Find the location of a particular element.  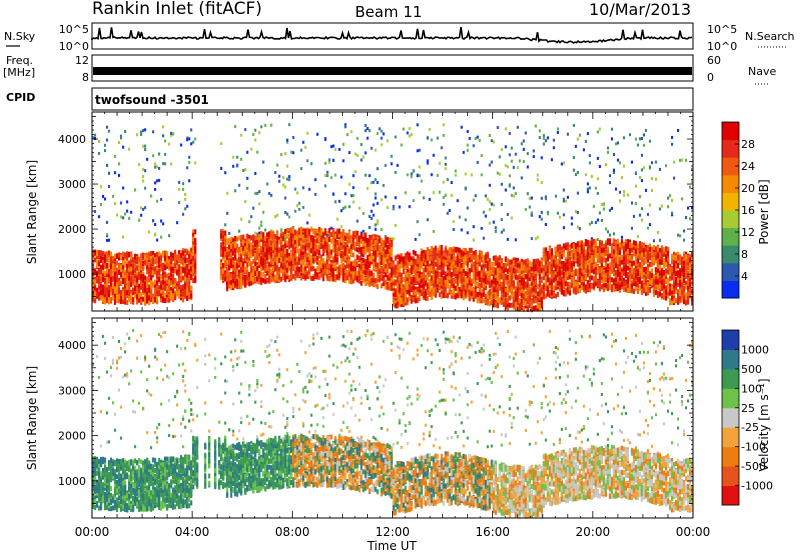

frequency-trace is located at coordinates (392, 71).